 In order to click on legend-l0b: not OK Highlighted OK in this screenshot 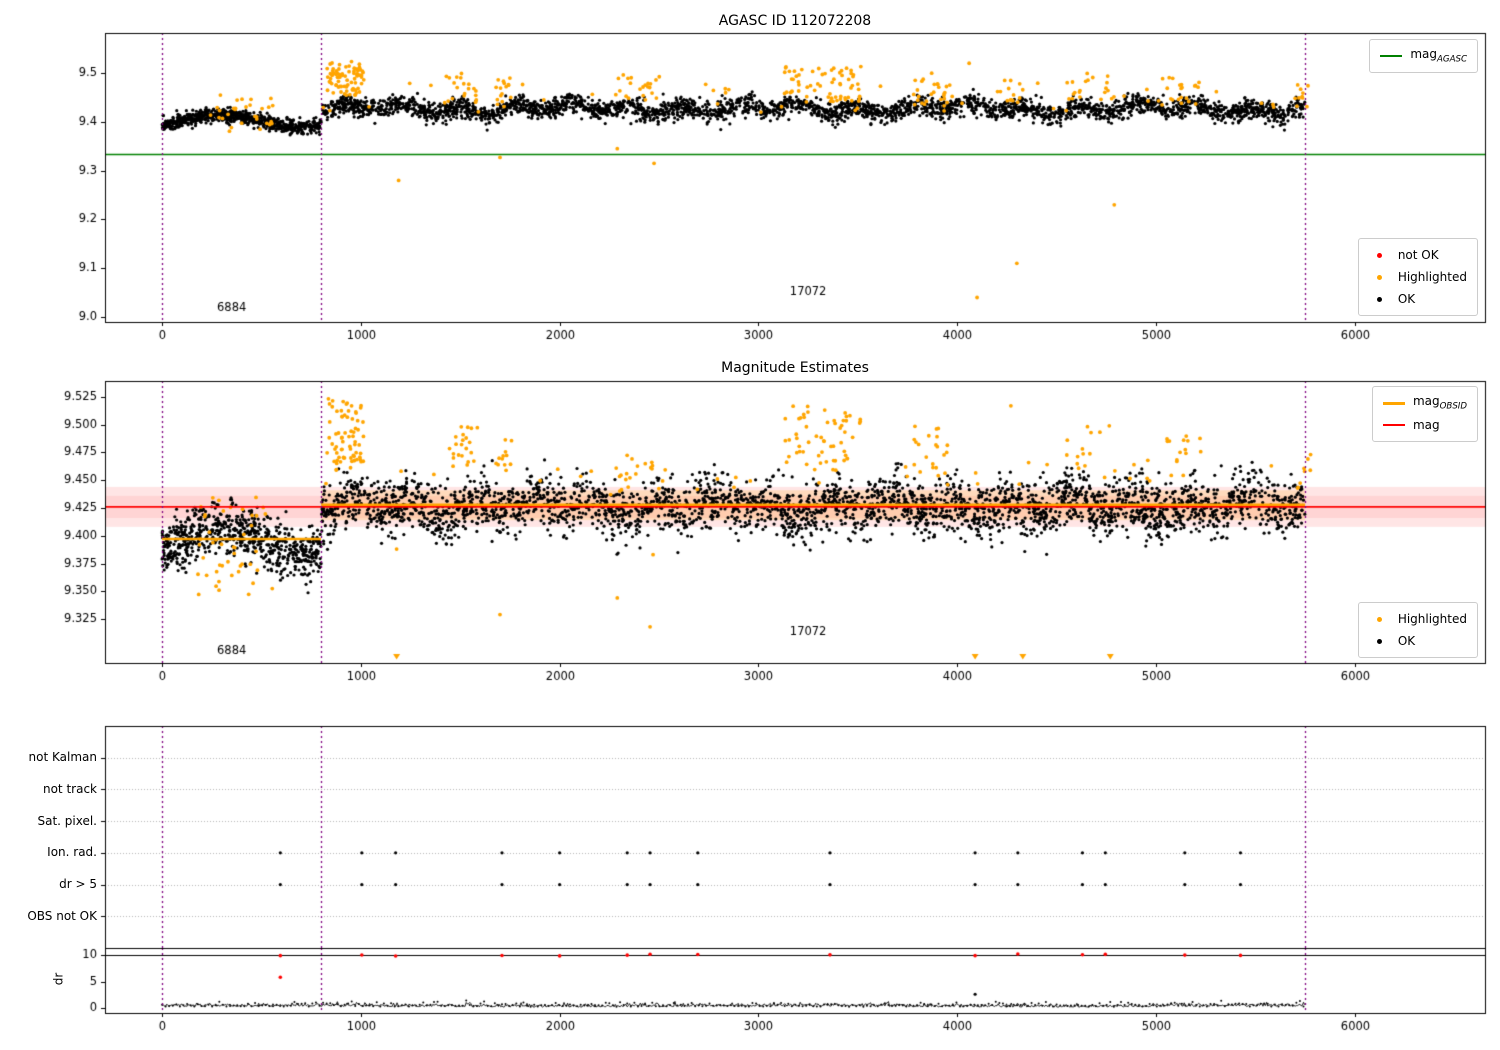, I will do `click(1417, 277)`.